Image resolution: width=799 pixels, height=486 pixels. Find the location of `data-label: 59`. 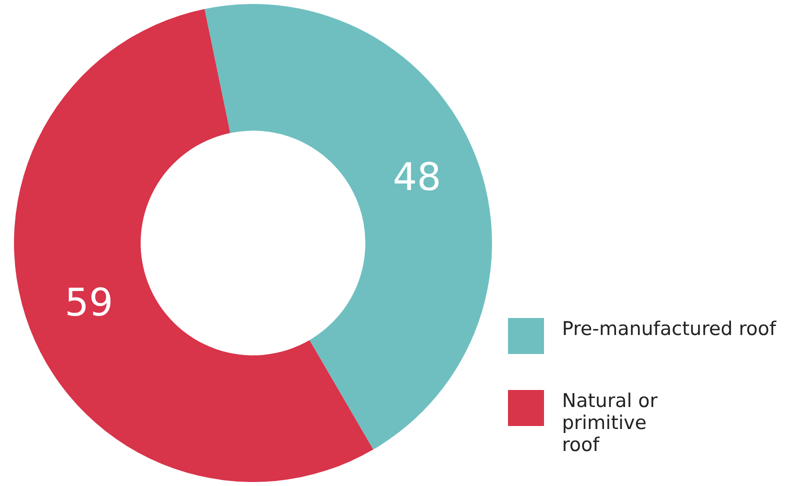

data-label: 59 is located at coordinates (89, 302).